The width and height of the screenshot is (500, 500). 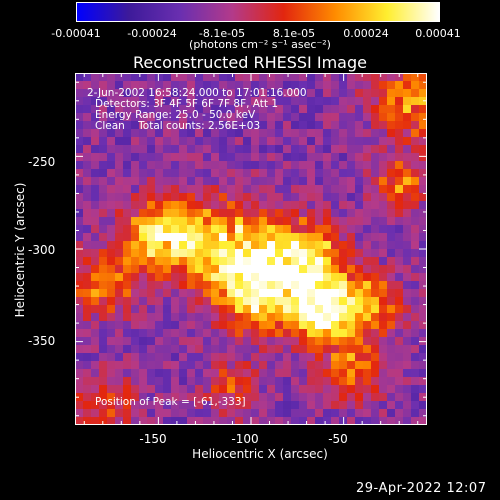 What do you see at coordinates (76, 33) in the screenshot?
I see `colorbar-tick-label: -0.00041` at bounding box center [76, 33].